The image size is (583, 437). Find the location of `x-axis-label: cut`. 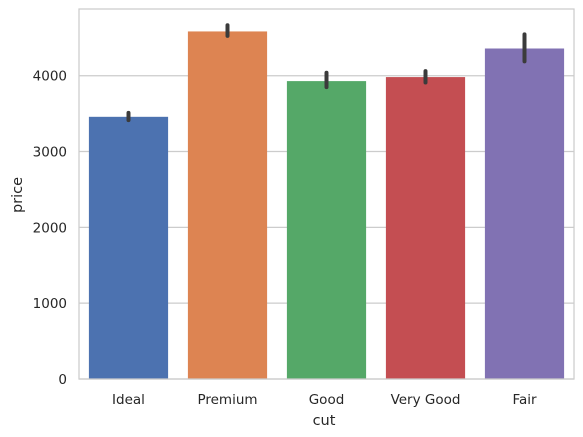

x-axis-label: cut is located at coordinates (324, 421).